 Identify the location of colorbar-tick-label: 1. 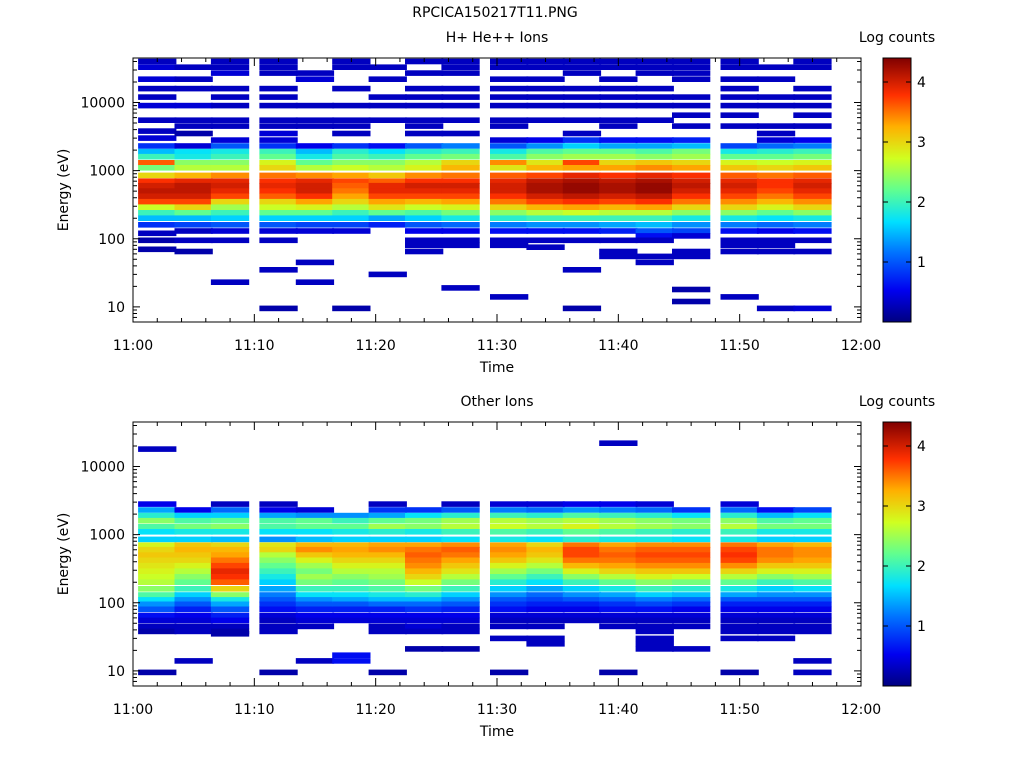
(921, 627).